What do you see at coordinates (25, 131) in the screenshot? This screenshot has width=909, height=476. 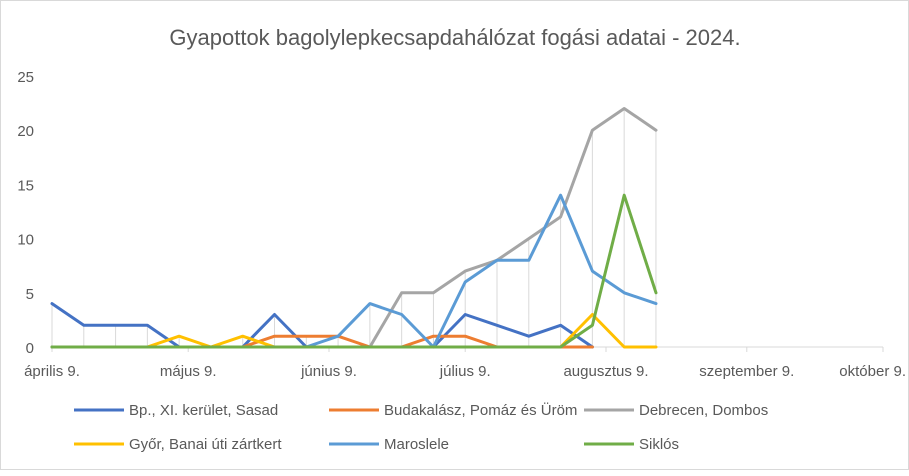 I see `y-tick-label: 20` at bounding box center [25, 131].